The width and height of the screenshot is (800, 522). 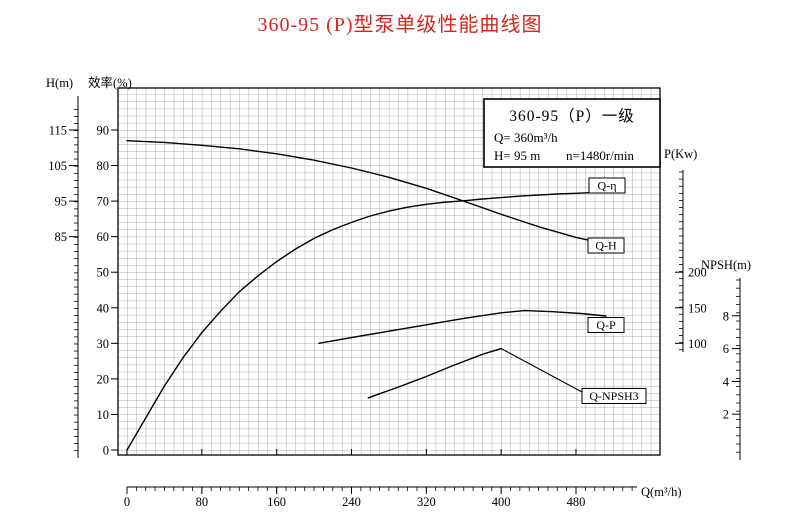 I want to click on h-tick-label: 105, so click(x=57, y=166).